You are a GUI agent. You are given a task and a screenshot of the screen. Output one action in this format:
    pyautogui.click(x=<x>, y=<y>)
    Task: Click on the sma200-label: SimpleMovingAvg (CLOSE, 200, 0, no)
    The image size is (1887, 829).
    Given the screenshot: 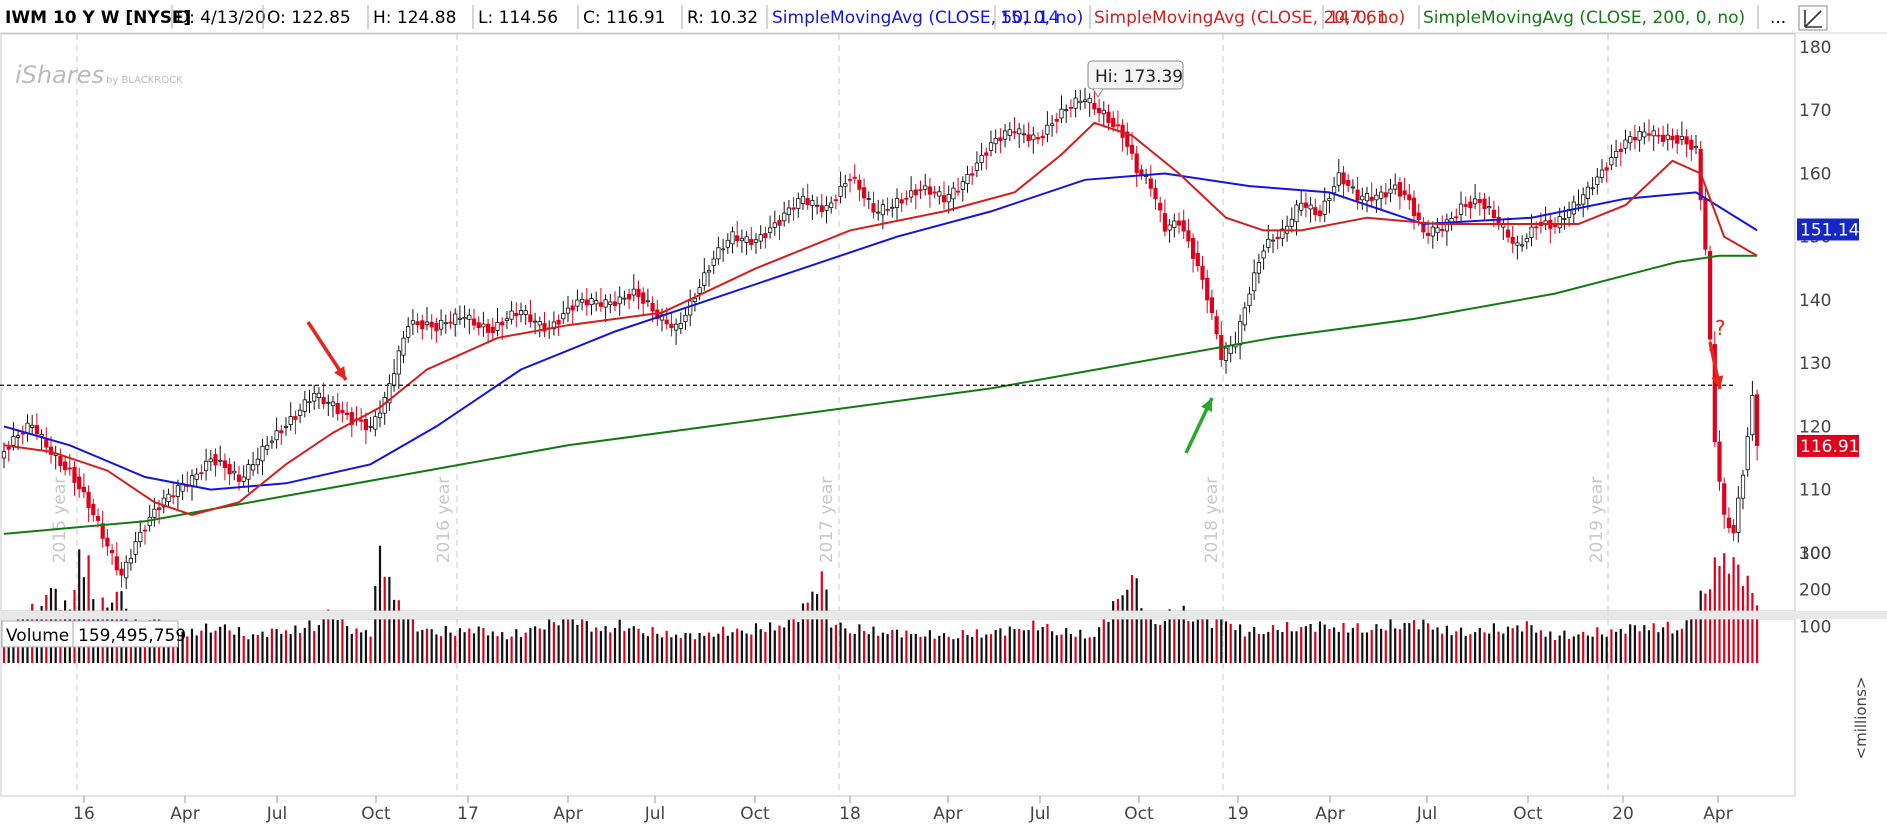 What is the action you would take?
    pyautogui.click(x=1584, y=18)
    